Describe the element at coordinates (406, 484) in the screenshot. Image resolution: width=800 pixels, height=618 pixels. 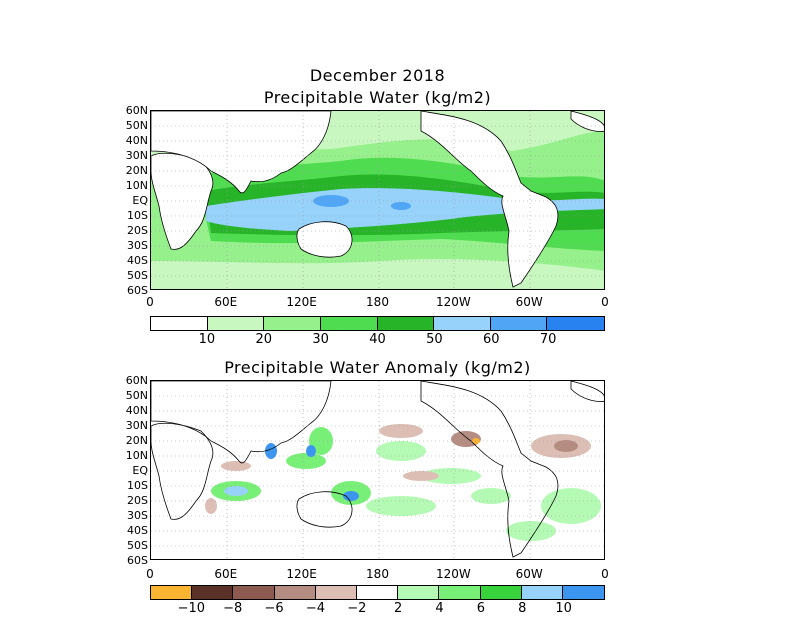
I see `anomaly-positive-patches` at that location.